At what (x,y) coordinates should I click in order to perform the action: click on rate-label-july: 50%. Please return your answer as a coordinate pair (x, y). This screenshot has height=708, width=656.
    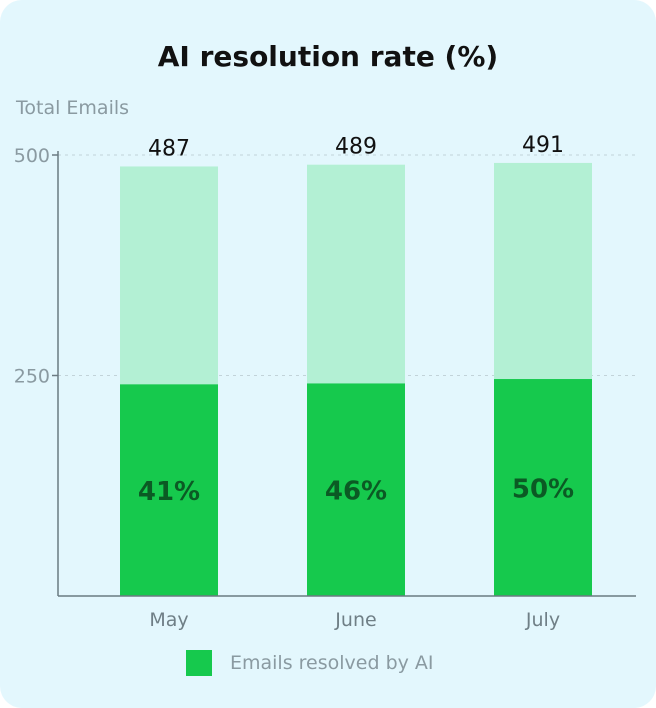
    Looking at the image, I should click on (543, 490).